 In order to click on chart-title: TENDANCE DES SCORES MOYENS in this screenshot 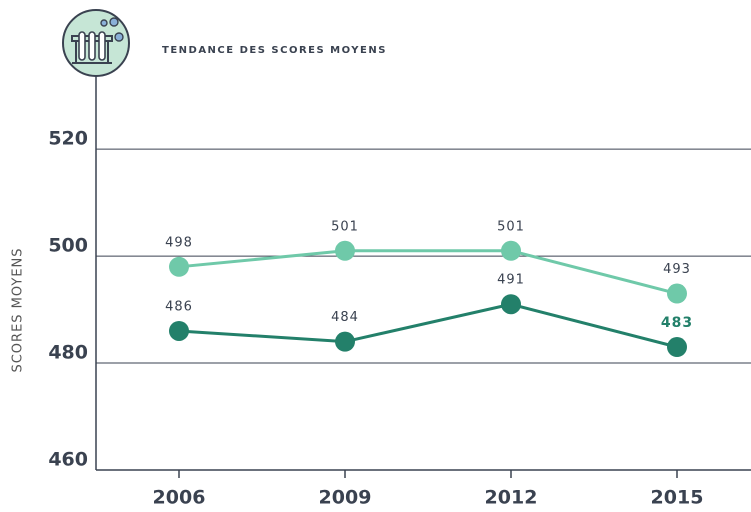, I will do `click(274, 50)`.